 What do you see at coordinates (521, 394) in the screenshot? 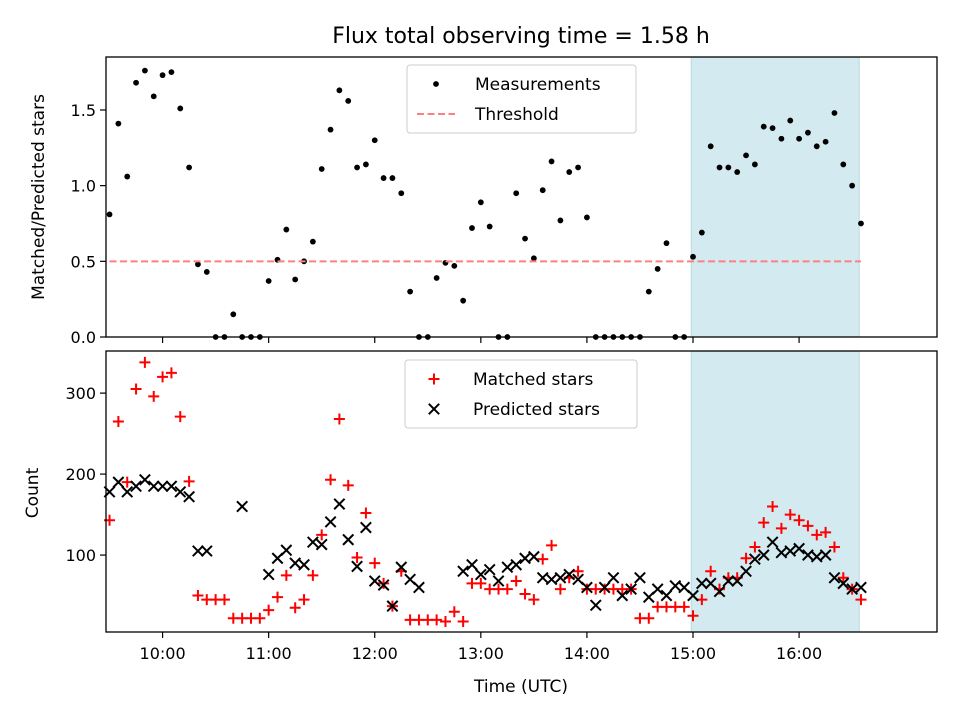
I see `bottom-legend: Matched stars Predicted stars` at bounding box center [521, 394].